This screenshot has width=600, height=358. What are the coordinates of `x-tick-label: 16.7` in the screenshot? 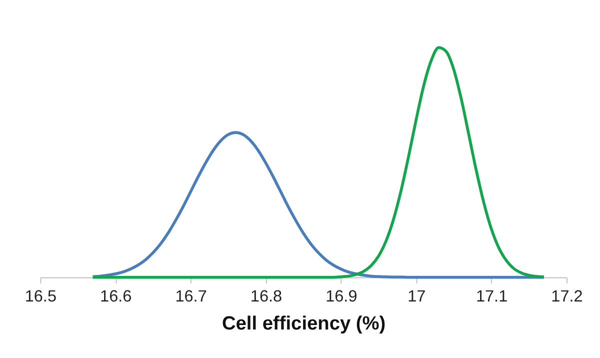 It's located at (191, 297).